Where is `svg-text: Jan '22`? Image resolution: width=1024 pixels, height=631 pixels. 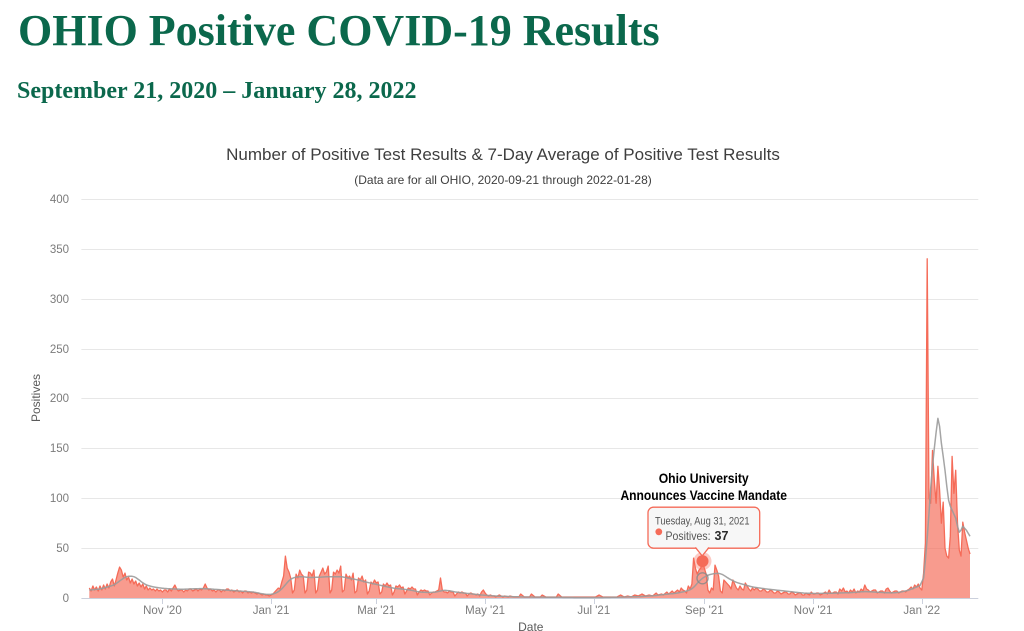 svg-text: Jan '22 is located at coordinates (921, 611).